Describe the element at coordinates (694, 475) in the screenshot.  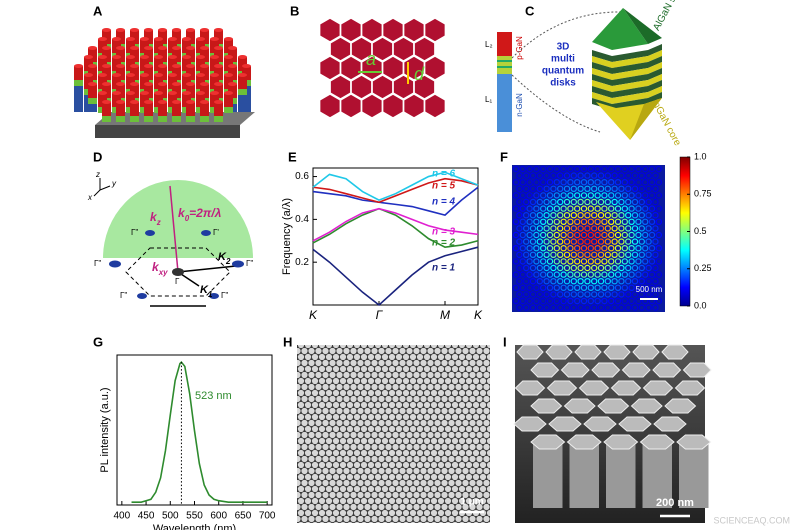
I see `pillar-side` at that location.